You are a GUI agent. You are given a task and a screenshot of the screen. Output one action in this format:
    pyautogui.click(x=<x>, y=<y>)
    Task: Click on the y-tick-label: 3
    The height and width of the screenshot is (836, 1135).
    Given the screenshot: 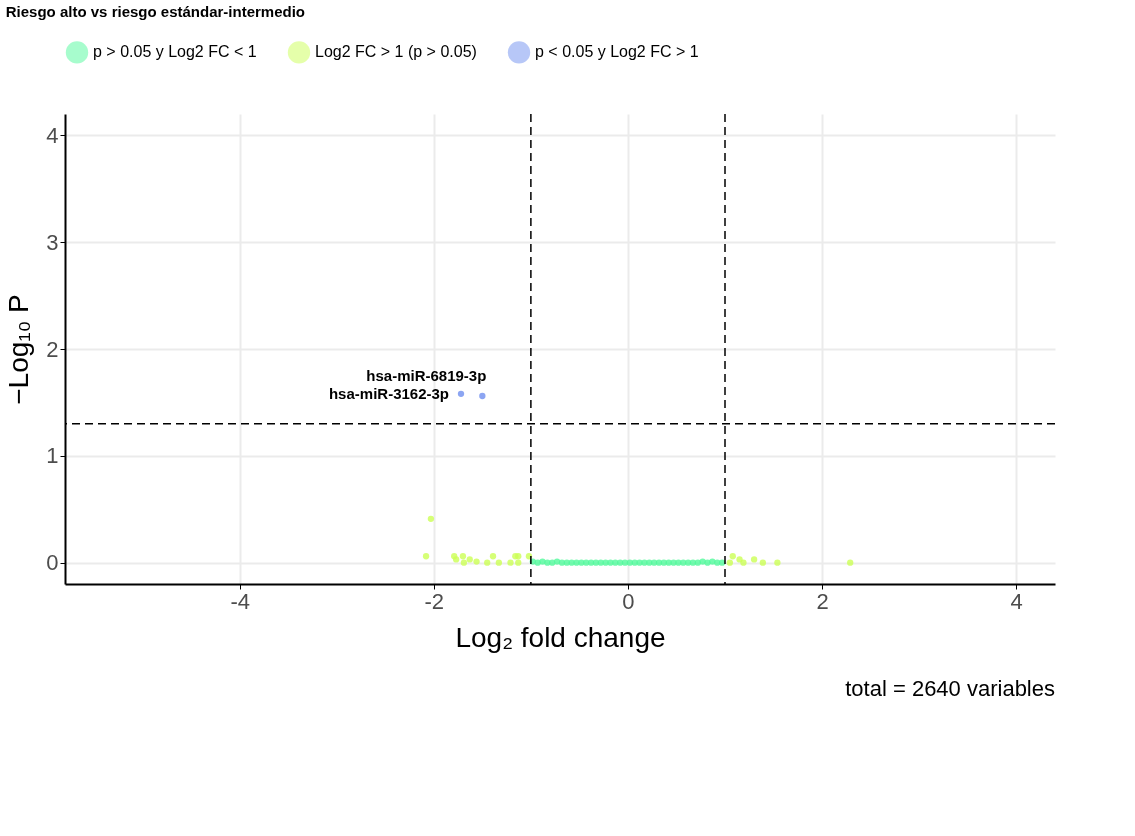 What is the action you would take?
    pyautogui.click(x=52, y=242)
    